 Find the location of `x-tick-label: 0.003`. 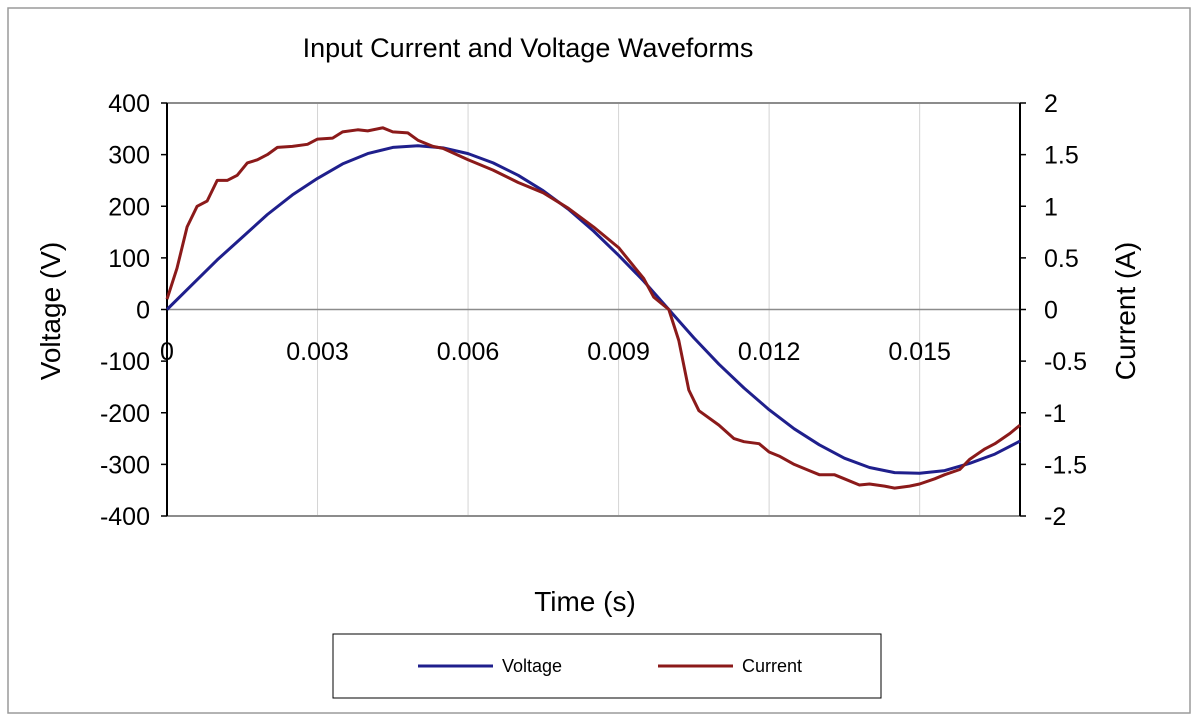

x-tick-label: 0.003 is located at coordinates (317, 352).